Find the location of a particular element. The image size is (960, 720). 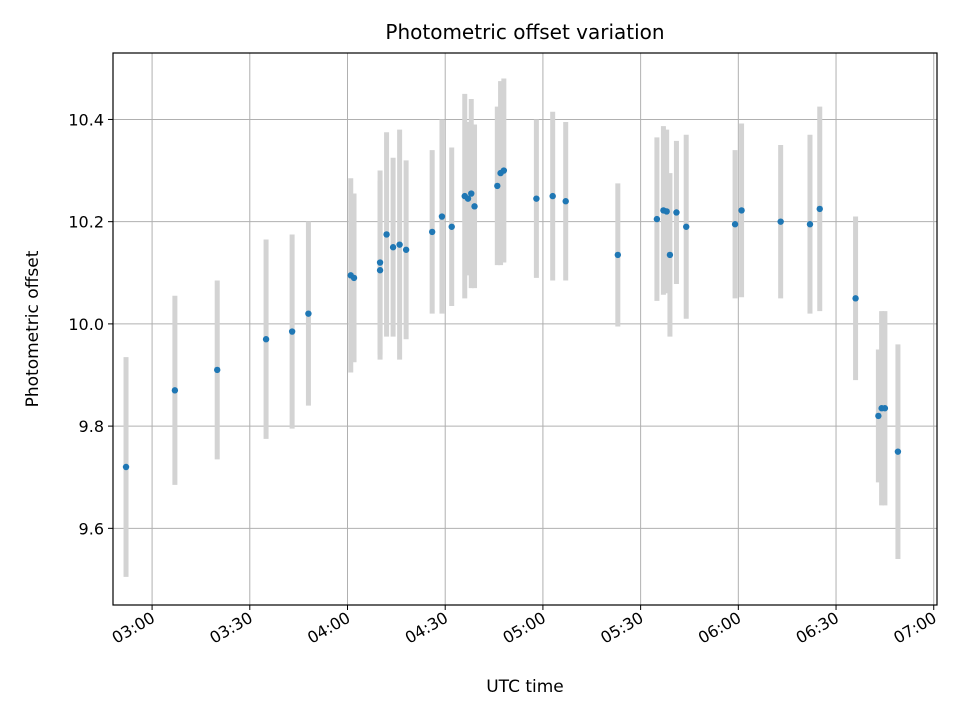

y-axis-label: Photometric offset is located at coordinates (33, 328).